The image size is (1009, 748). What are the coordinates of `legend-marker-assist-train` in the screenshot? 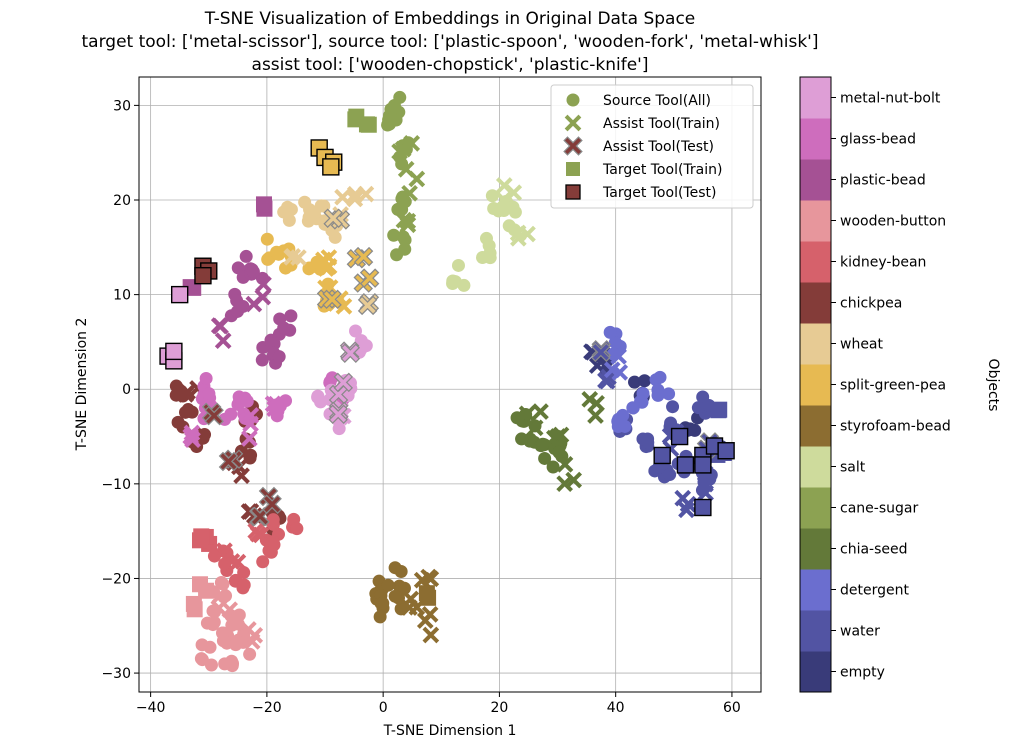 It's located at (573, 123).